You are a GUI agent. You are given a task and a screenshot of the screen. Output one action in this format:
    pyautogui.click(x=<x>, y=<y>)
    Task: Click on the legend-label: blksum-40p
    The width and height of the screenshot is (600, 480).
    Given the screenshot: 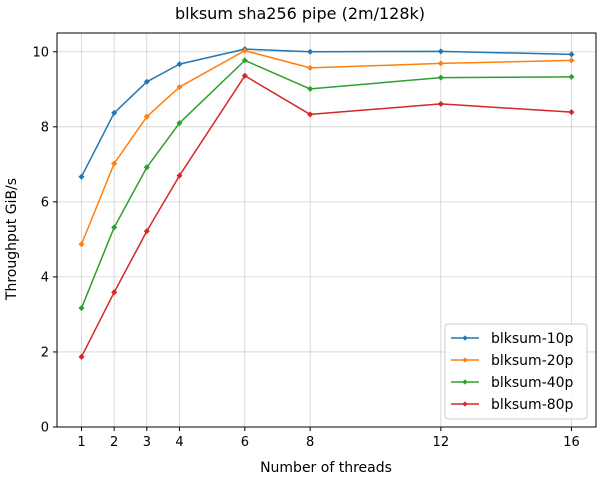 What is the action you would take?
    pyautogui.click(x=532, y=383)
    